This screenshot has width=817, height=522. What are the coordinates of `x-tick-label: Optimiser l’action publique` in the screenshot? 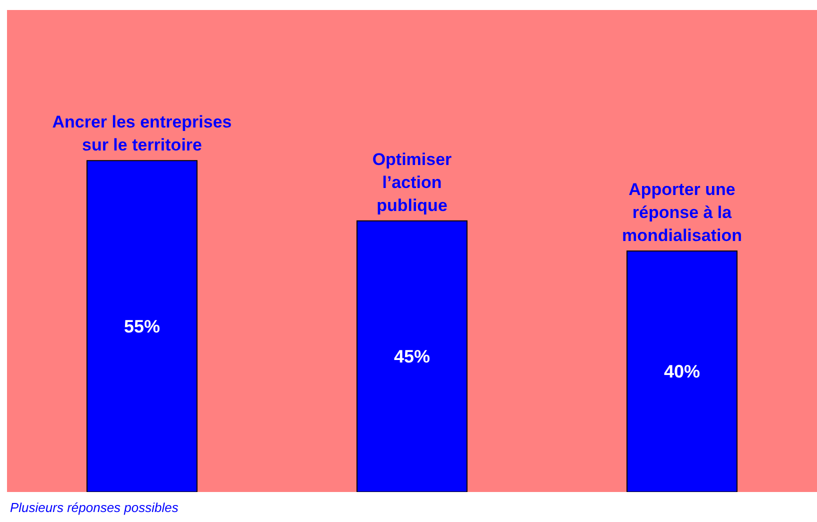 It's located at (412, 182).